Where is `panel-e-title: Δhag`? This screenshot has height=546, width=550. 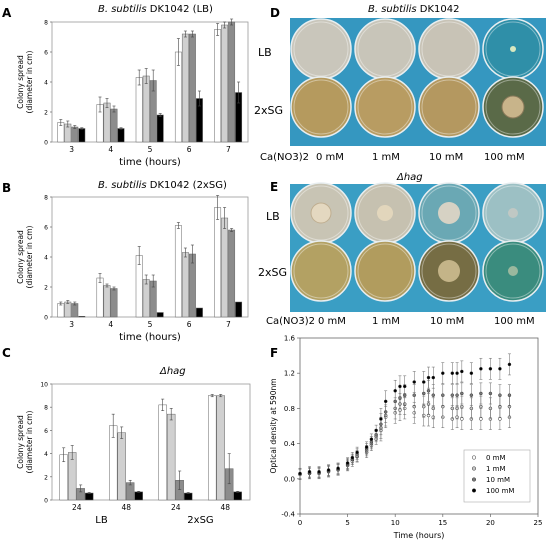
panel-e-title: Δhag is located at coordinates (410, 177).